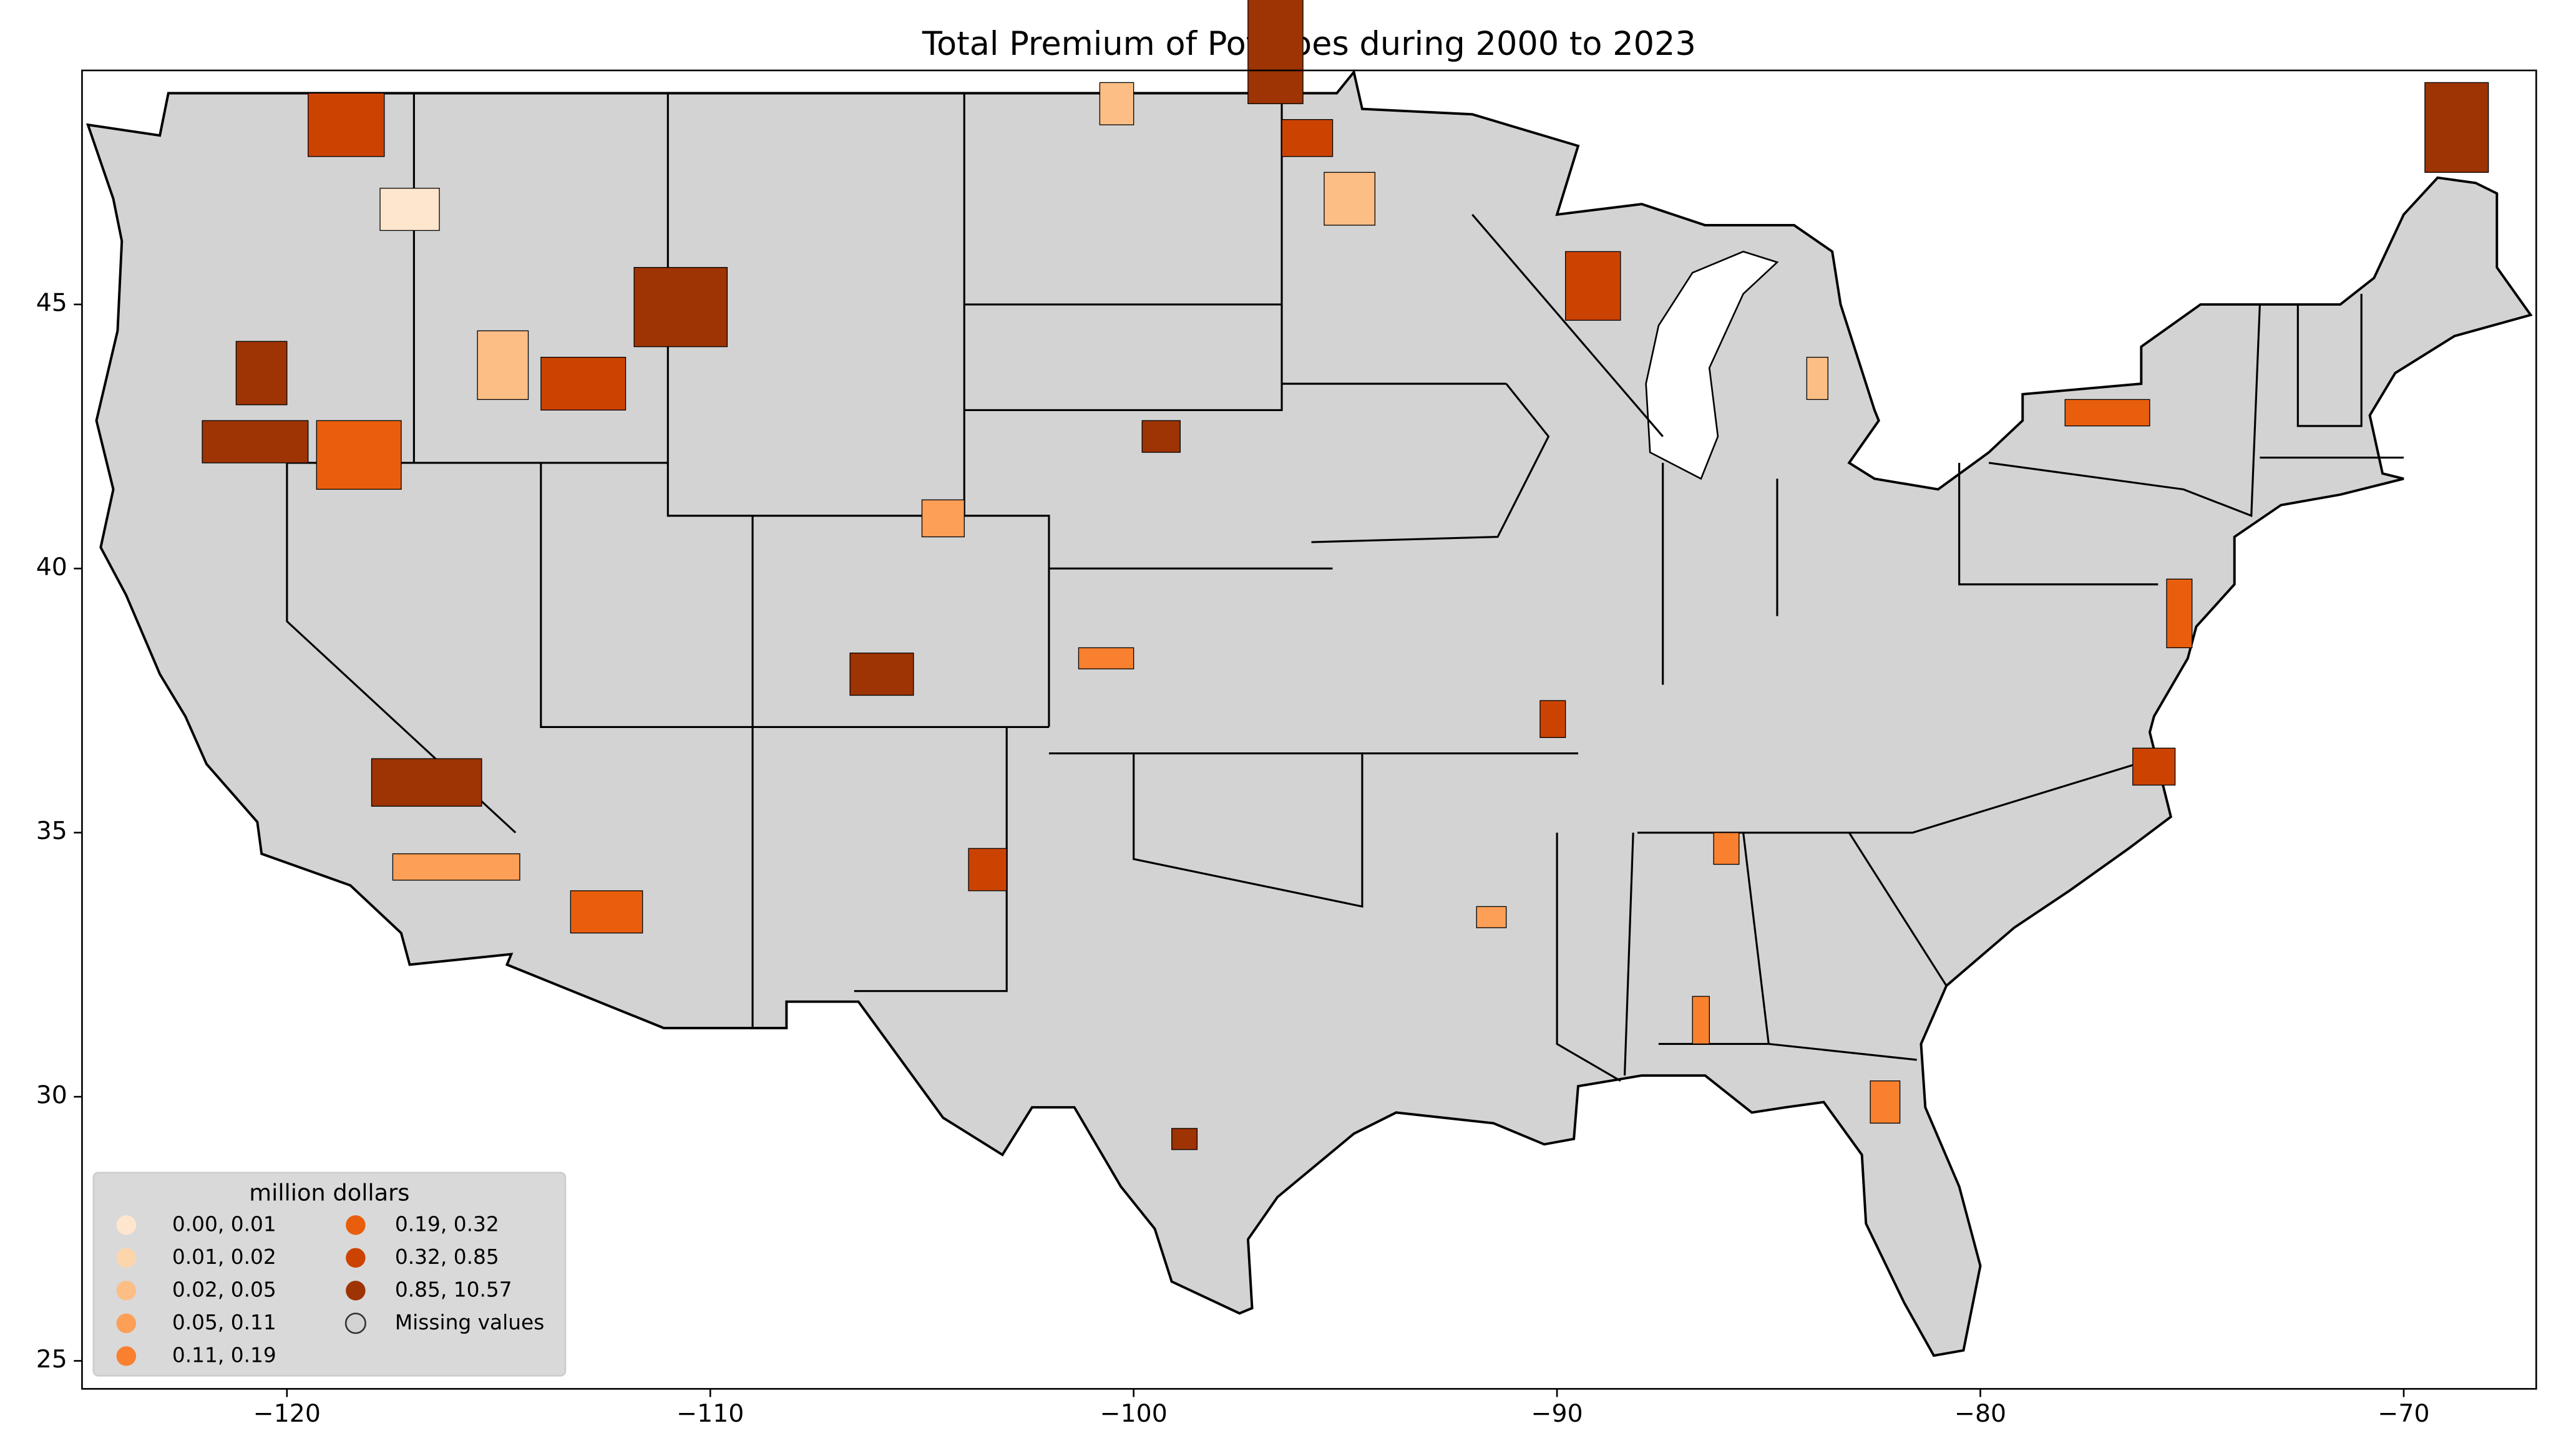 Image resolution: width=2556 pixels, height=1456 pixels. Describe the element at coordinates (51, 1095) in the screenshot. I see `y-tick-label: 30` at that location.